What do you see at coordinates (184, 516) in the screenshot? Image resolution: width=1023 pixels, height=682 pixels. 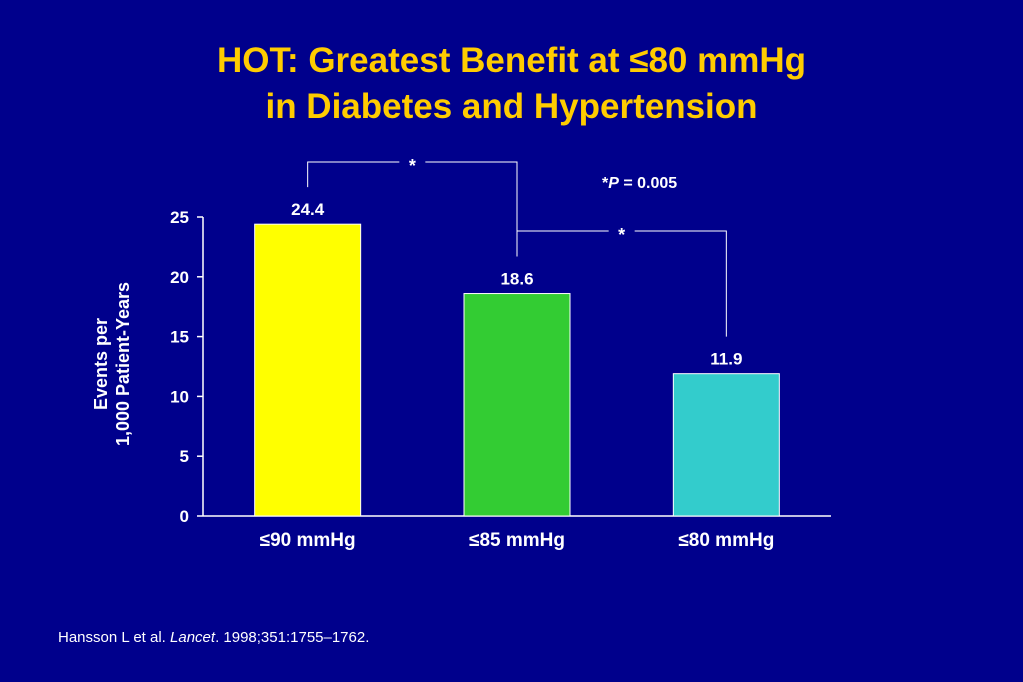 I see `y-tick-label: 0` at bounding box center [184, 516].